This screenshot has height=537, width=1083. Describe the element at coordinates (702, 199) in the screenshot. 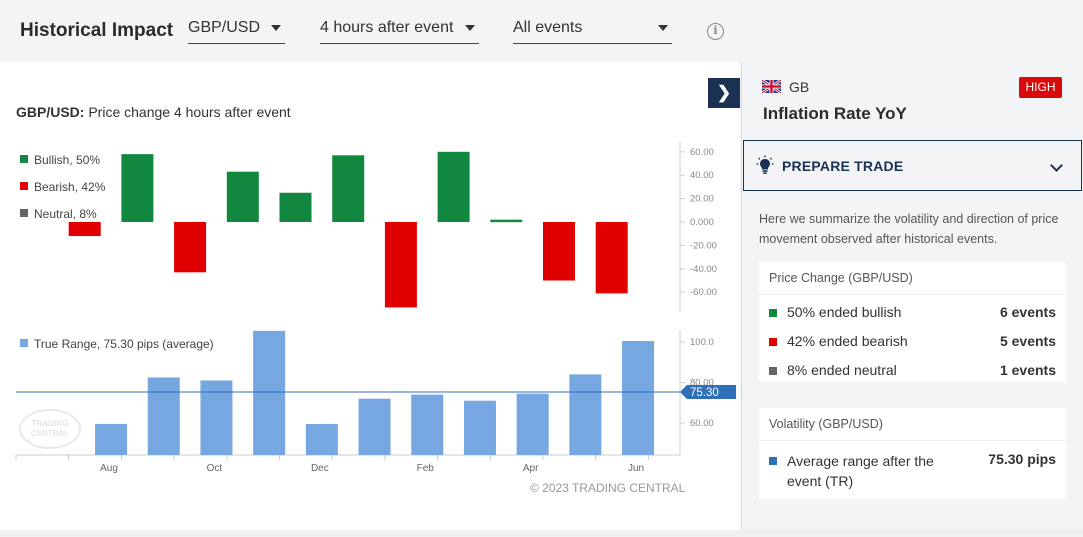

I see `price-y-tick-label: 20.00` at that location.